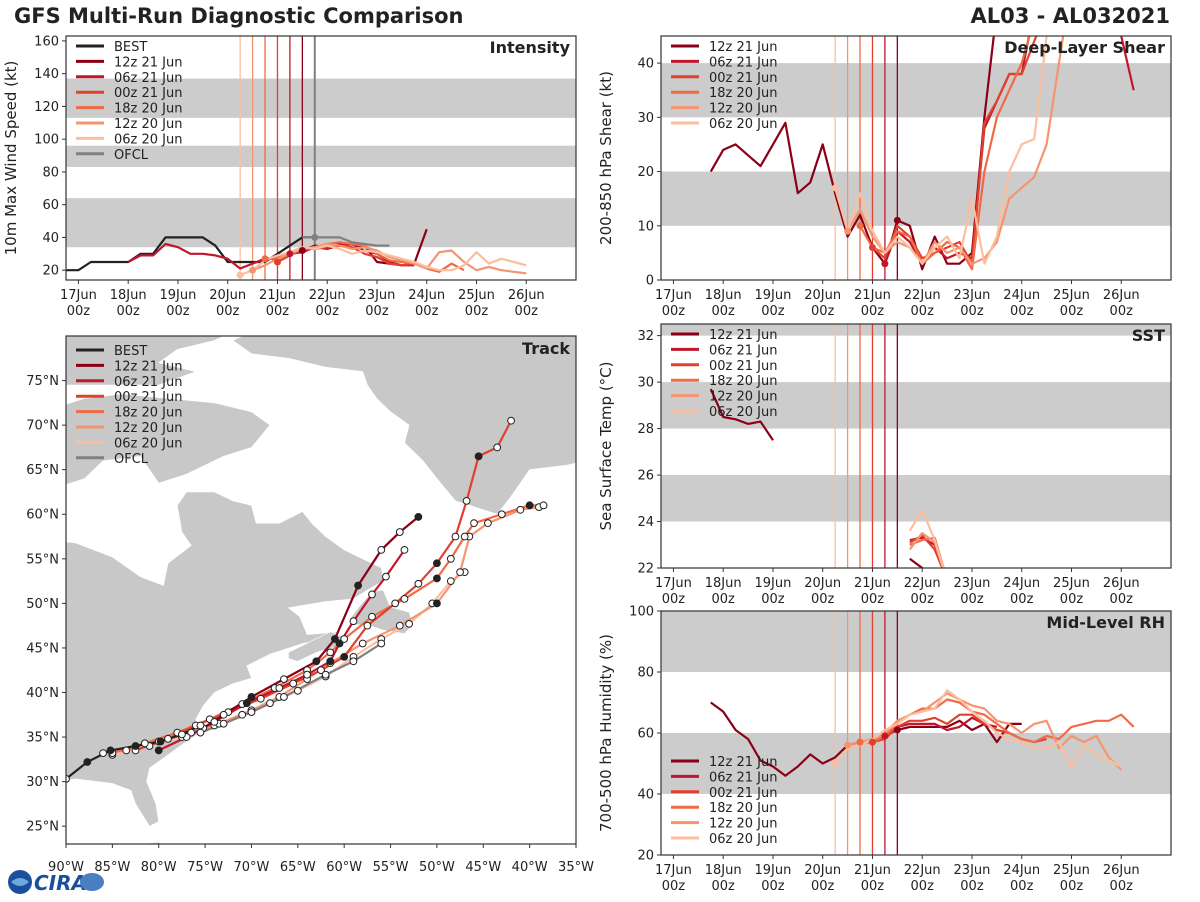 The height and width of the screenshot is (902, 1200). What do you see at coordinates (42, 515) in the screenshot?
I see `lat-tick-label: 60°N` at bounding box center [42, 515].